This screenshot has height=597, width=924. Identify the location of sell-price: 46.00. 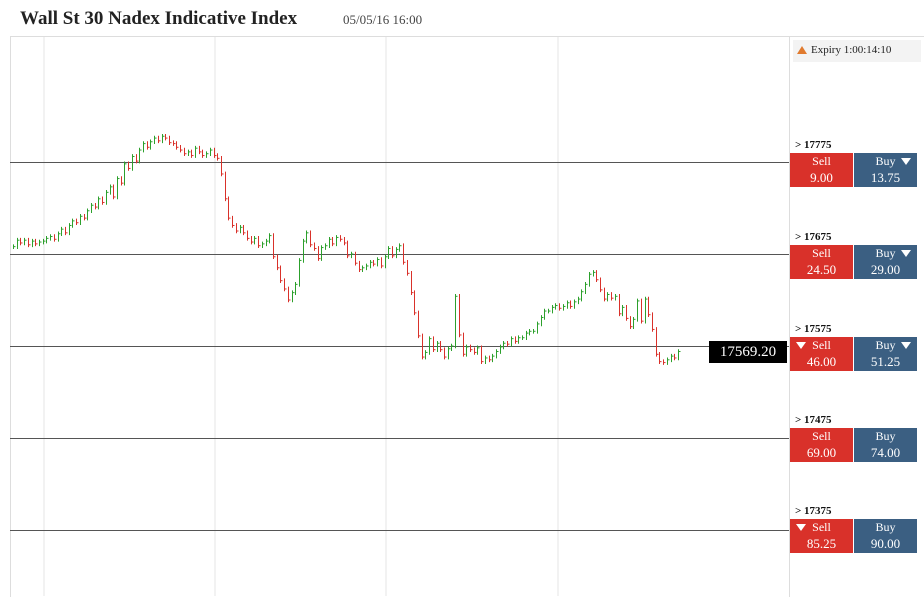
(821, 361).